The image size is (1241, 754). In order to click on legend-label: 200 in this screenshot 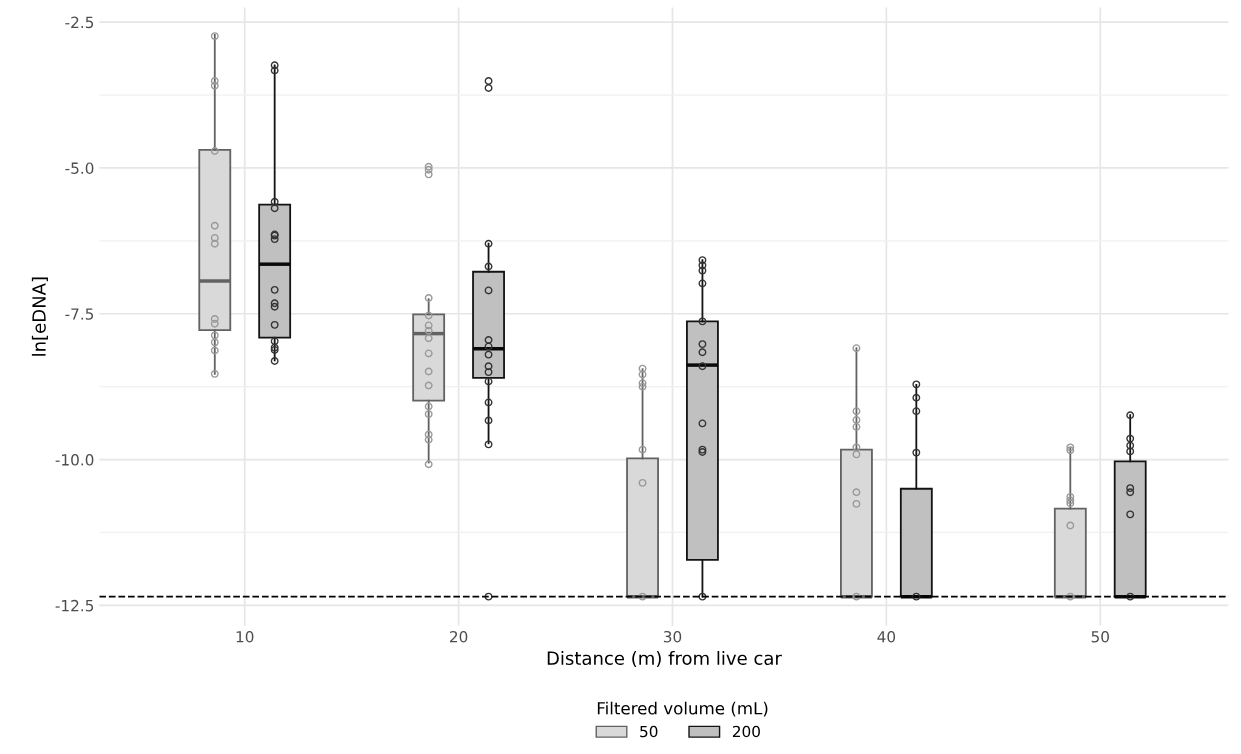, I will do `click(746, 731)`.